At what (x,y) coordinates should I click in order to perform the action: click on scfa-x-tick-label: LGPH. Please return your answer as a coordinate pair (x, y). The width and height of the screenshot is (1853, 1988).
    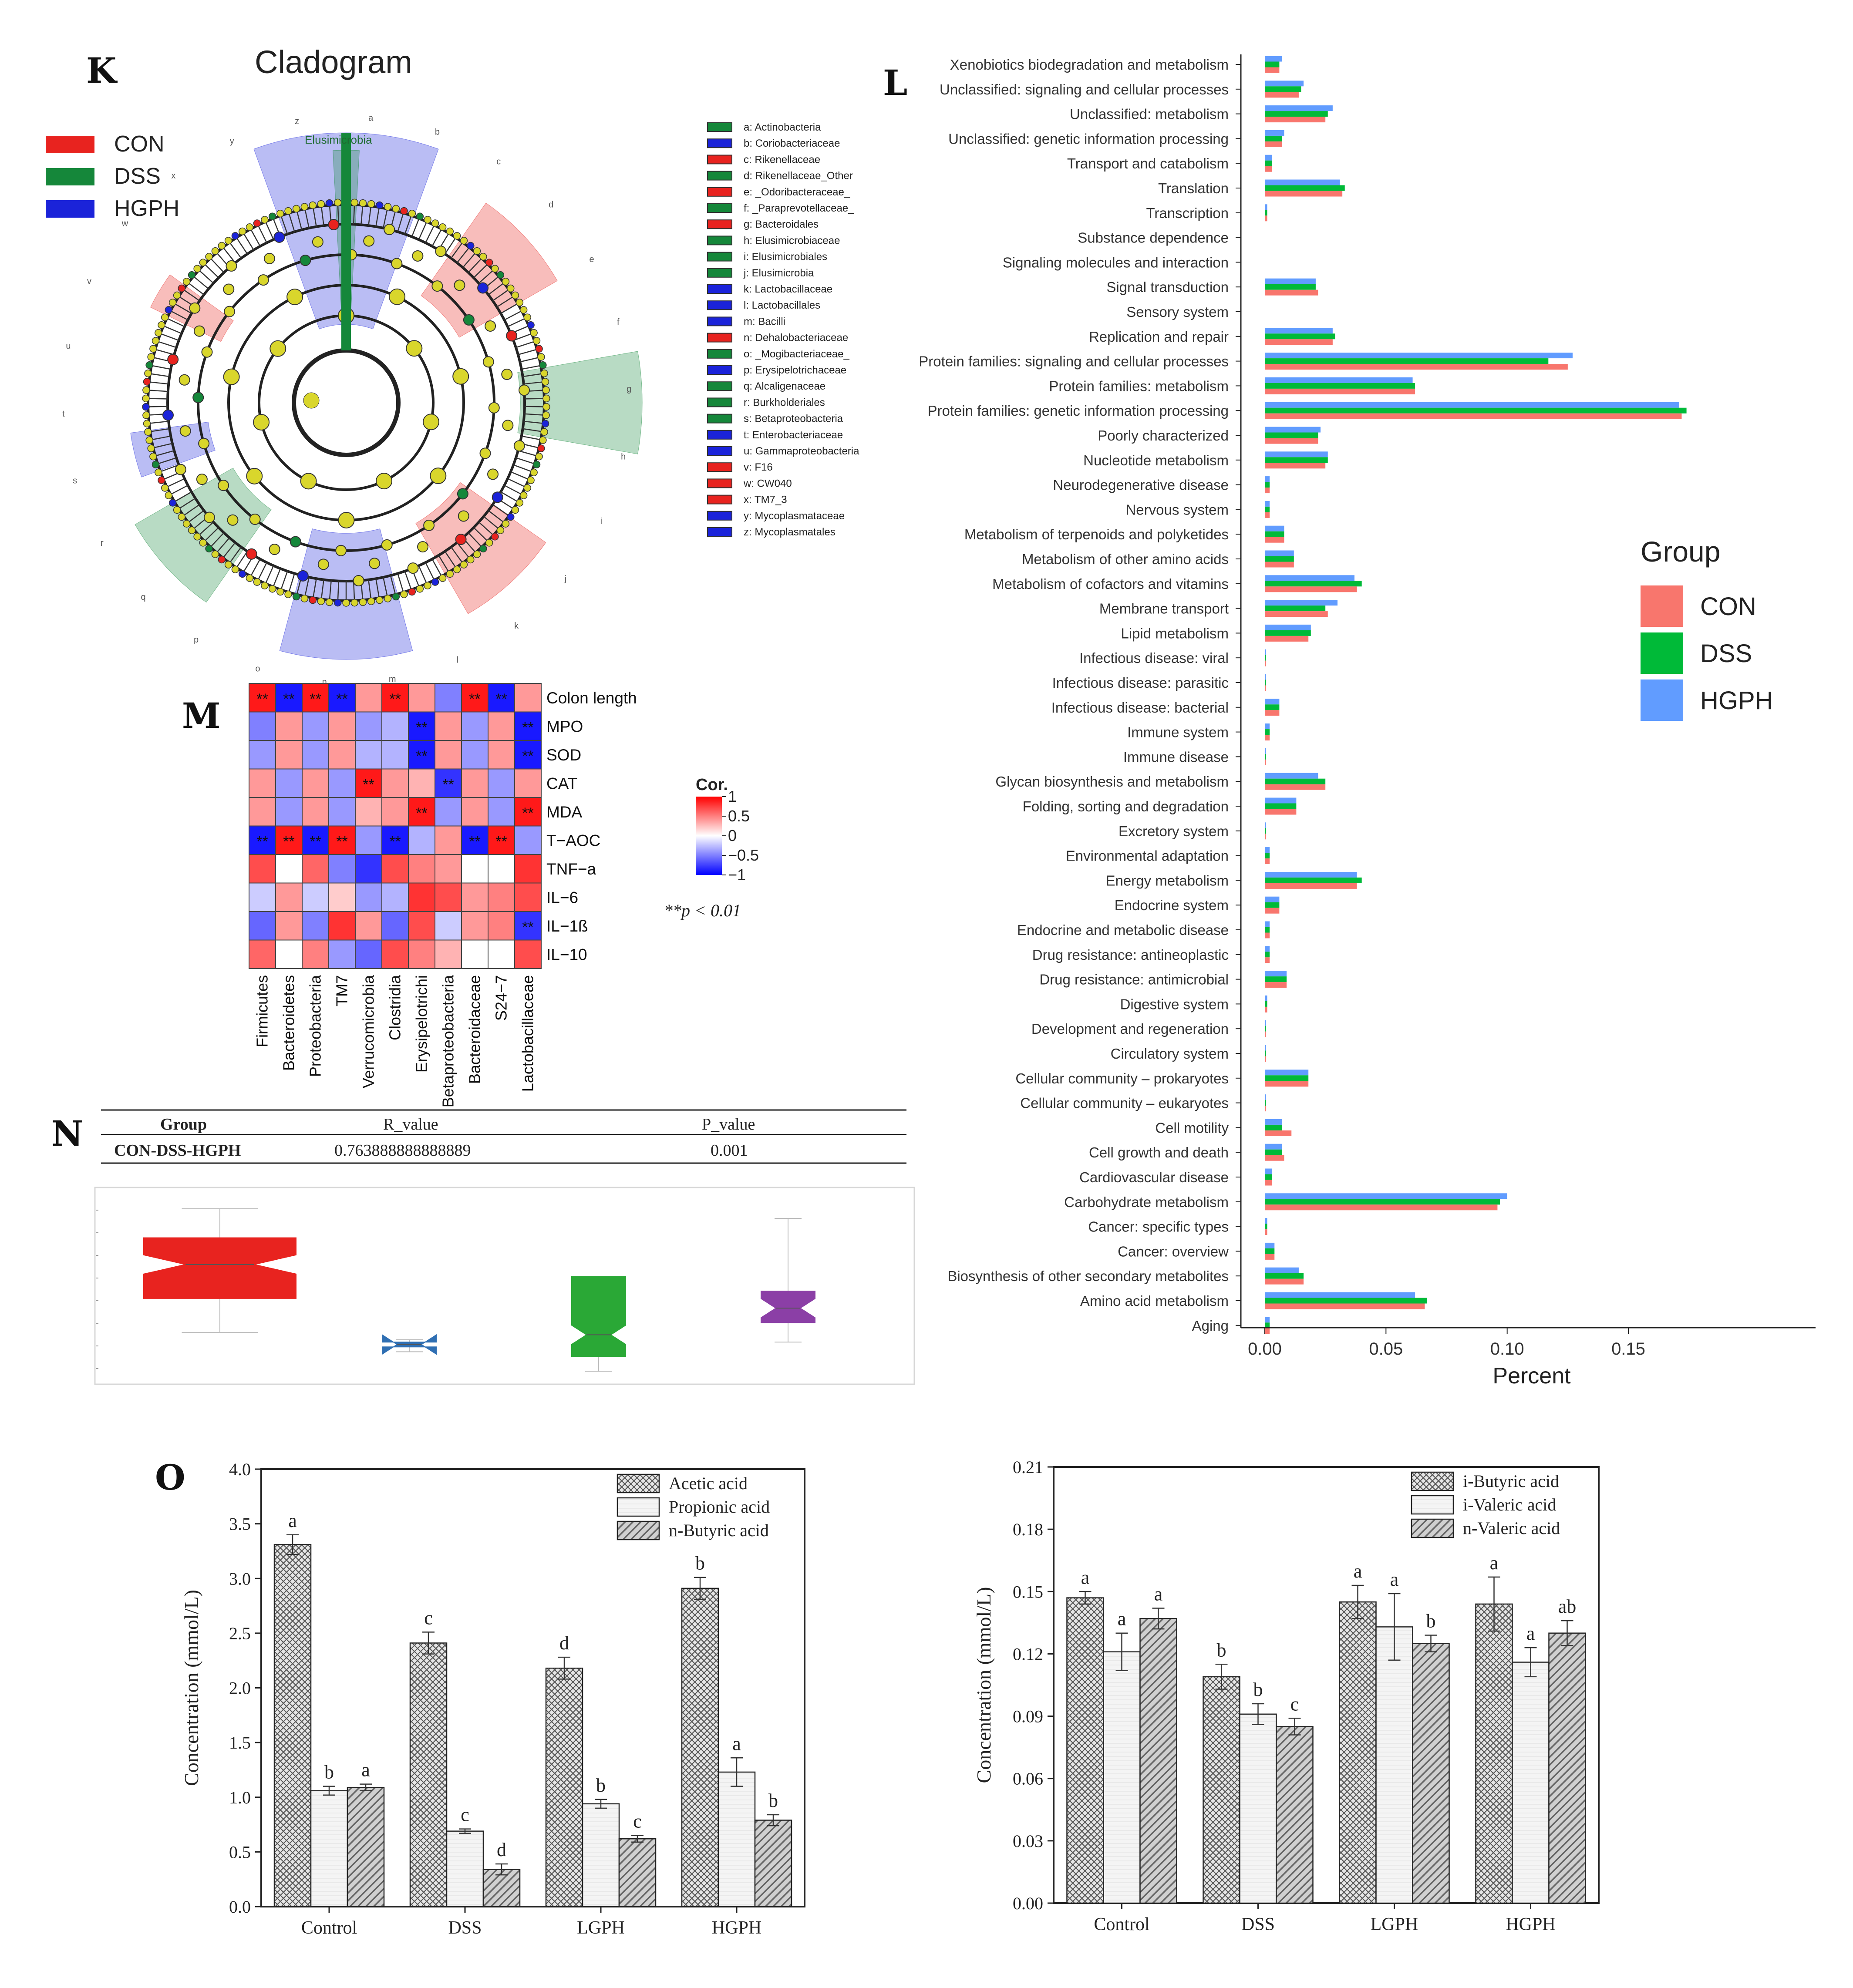
    Looking at the image, I should click on (601, 1928).